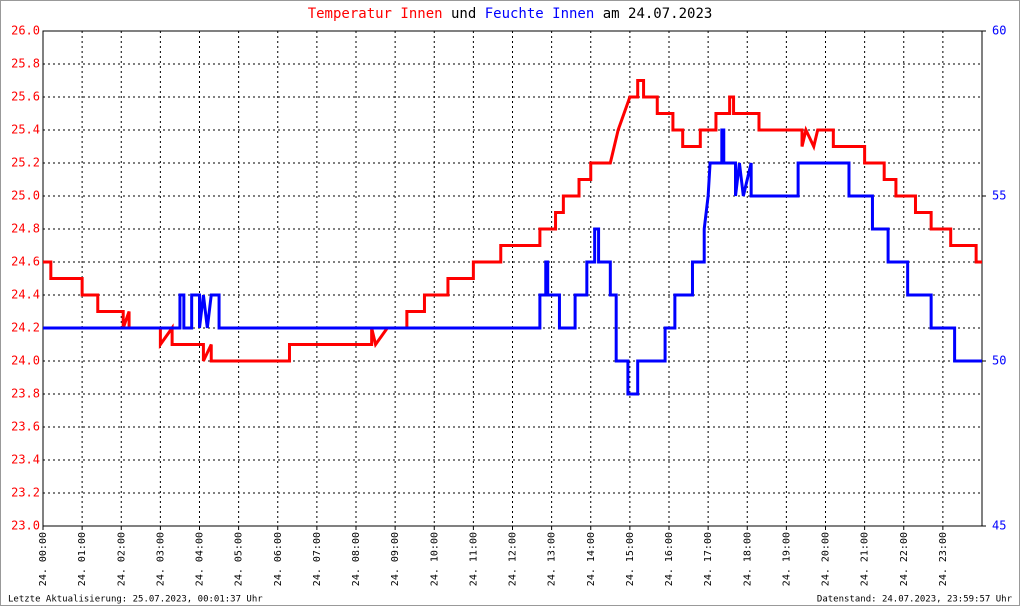 Image resolution: width=1020 pixels, height=606 pixels. Describe the element at coordinates (25, 460) in the screenshot. I see `y-tick-label: 23.4` at that location.